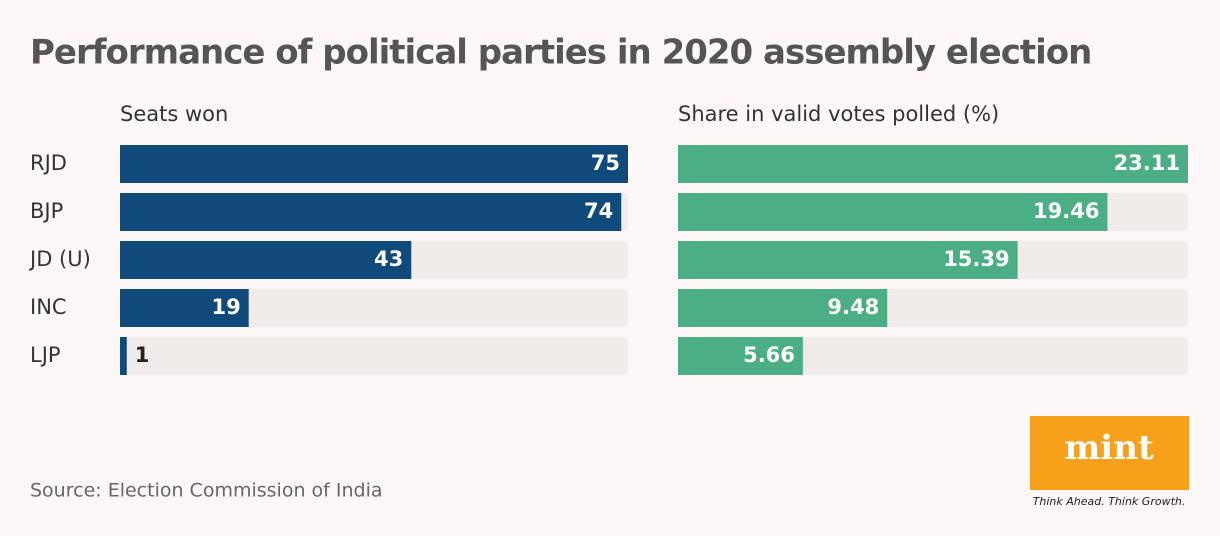 The width and height of the screenshot is (1220, 536). I want to click on value-label: 19.46, so click(1066, 211).